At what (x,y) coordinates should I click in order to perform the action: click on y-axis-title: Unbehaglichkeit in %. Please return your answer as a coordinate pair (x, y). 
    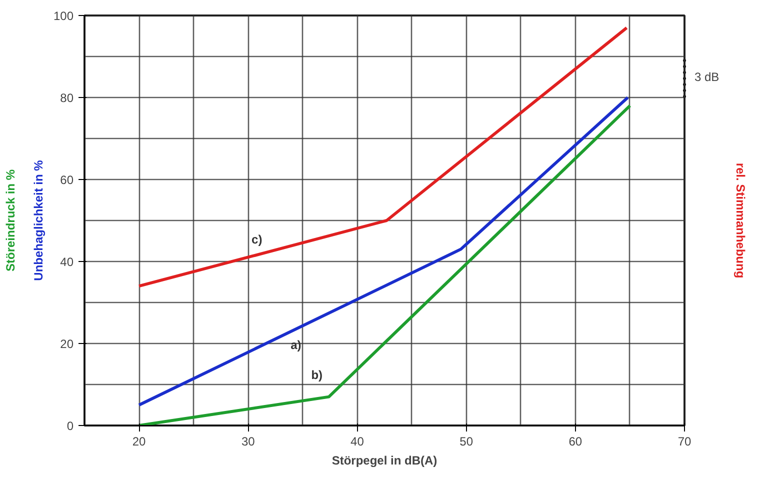
    Looking at the image, I should click on (38, 220).